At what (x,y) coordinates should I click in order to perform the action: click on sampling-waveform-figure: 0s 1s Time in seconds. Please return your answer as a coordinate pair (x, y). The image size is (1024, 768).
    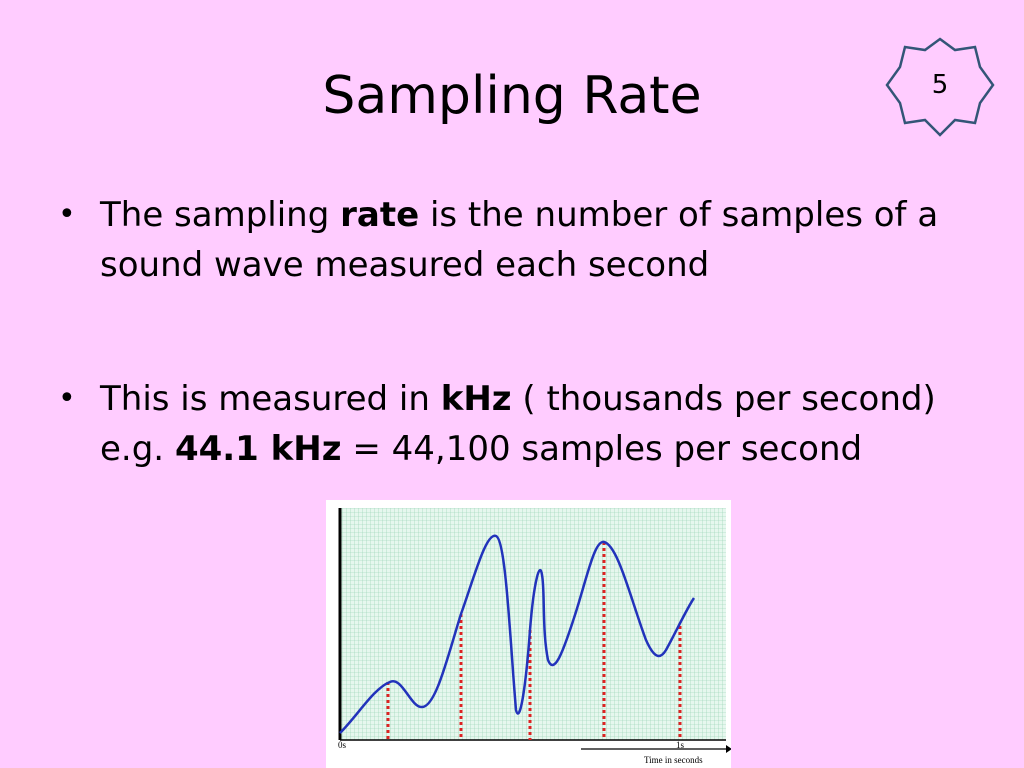
    Looking at the image, I should click on (528, 634).